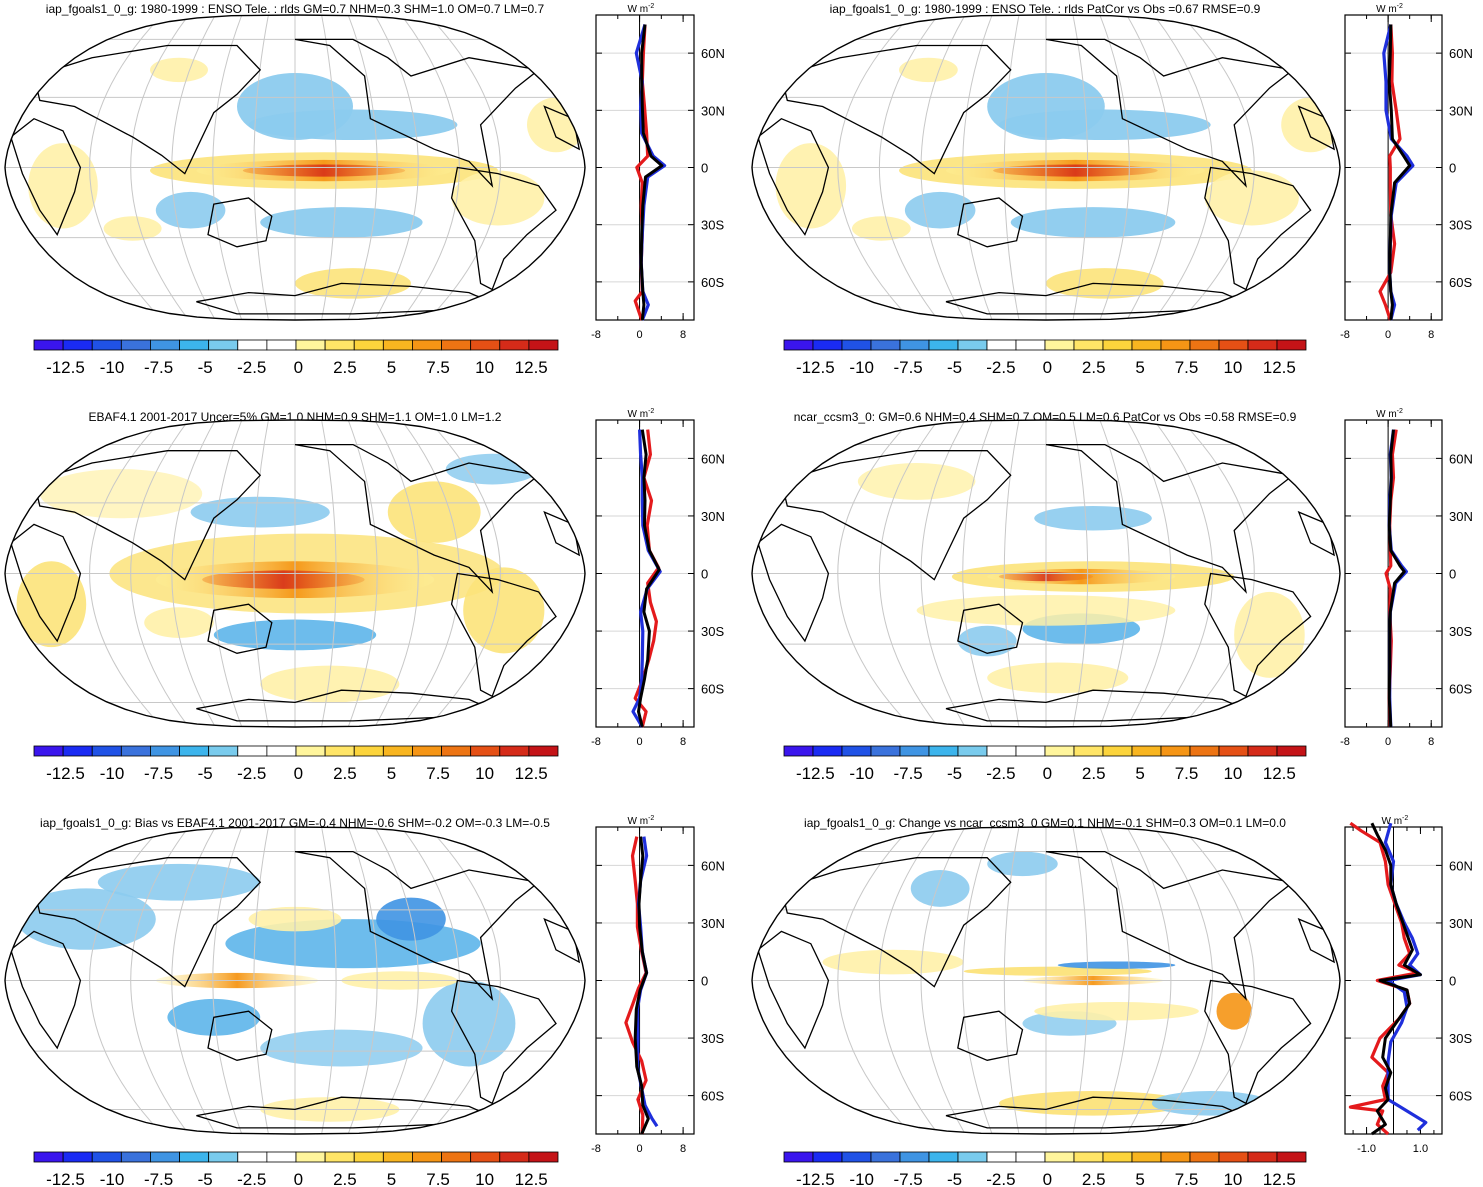  What do you see at coordinates (438, 1178) in the screenshot?
I see `colorbar-label: 7.5` at bounding box center [438, 1178].